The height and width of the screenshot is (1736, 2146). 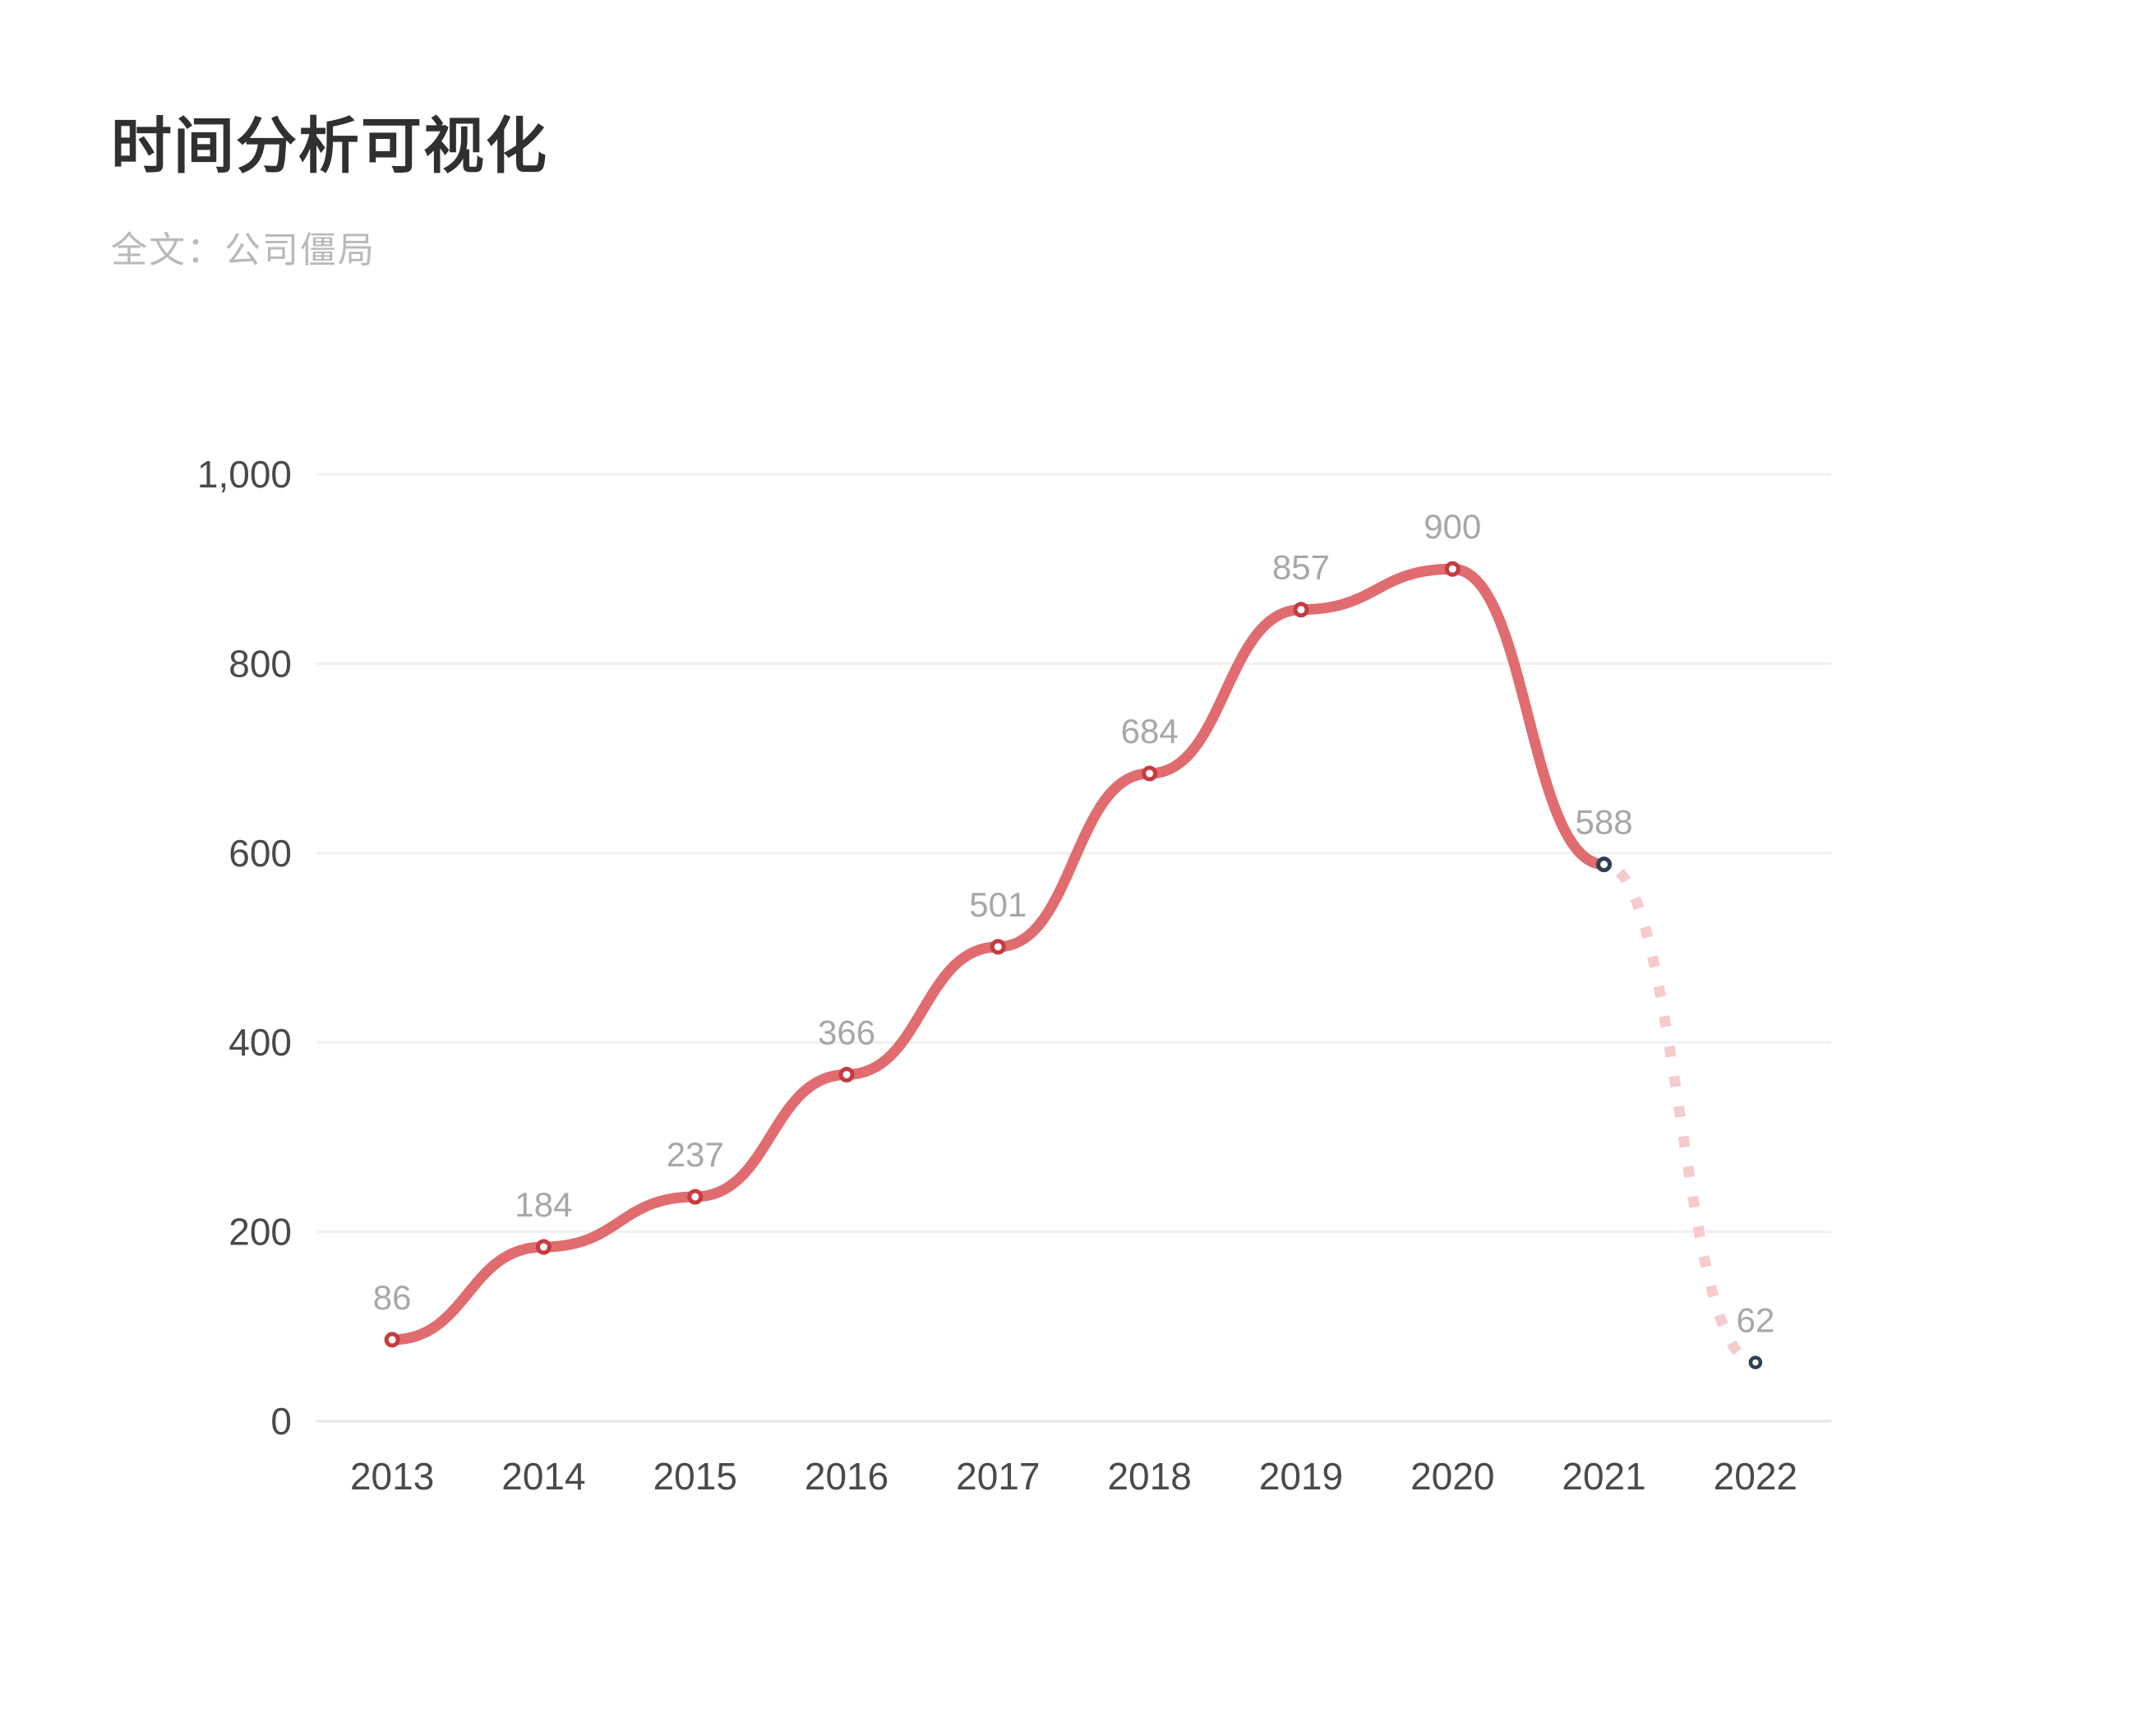 What do you see at coordinates (260, 1232) in the screenshot?
I see `y-axis-tick-label: 200` at bounding box center [260, 1232].